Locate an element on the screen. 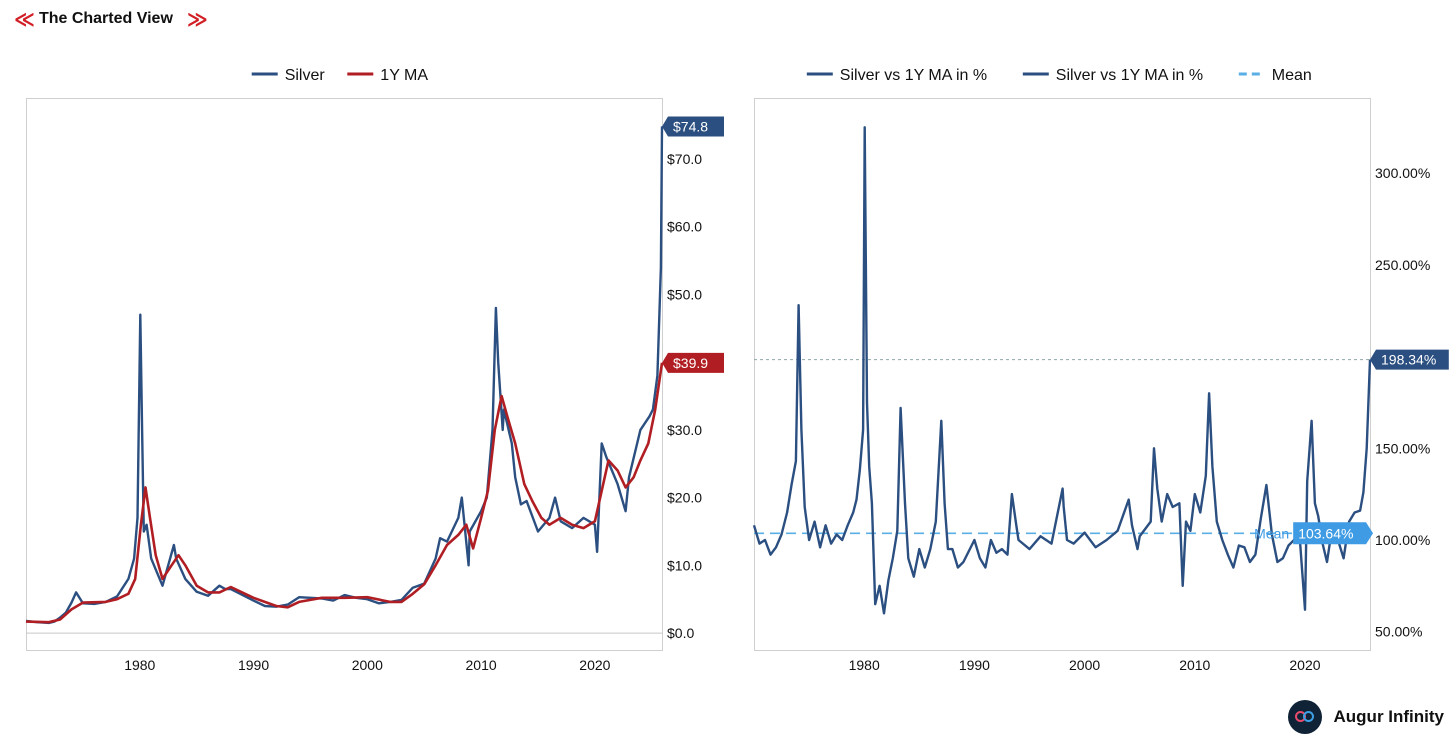 This screenshot has height=744, width=1456. y-tick-label: $30.0 is located at coordinates (684, 430).